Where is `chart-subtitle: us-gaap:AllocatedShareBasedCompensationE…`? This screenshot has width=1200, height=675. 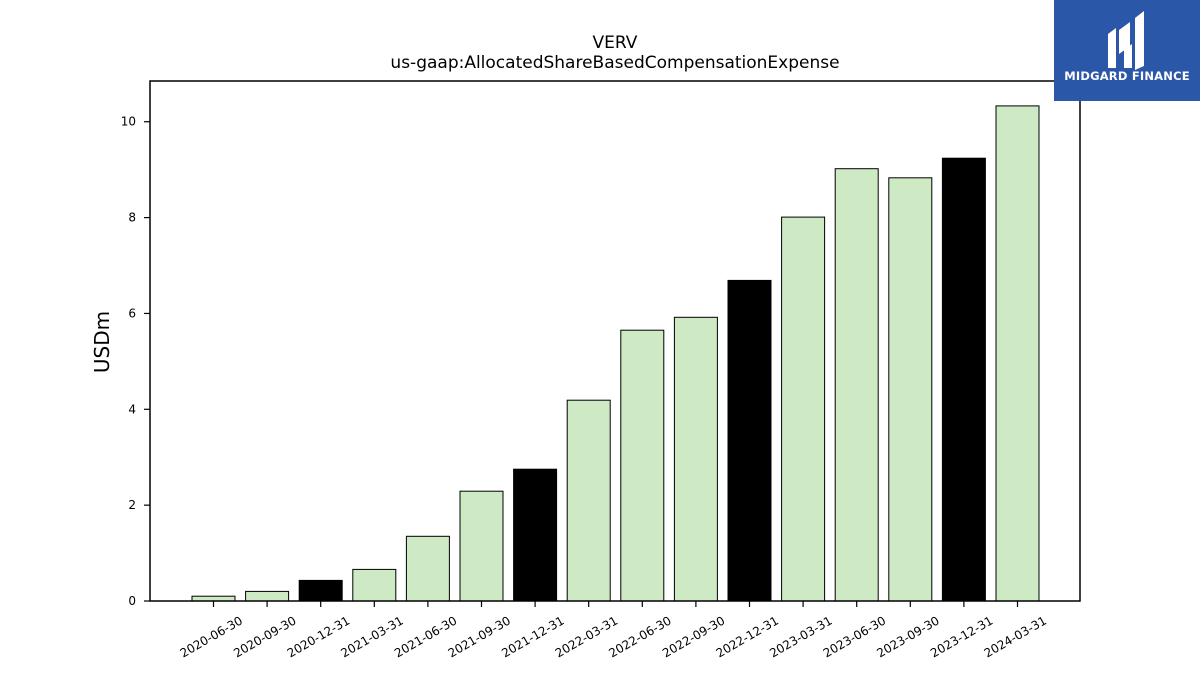 chart-subtitle: us-gaap:AllocatedShareBasedCompensationE… is located at coordinates (614, 63).